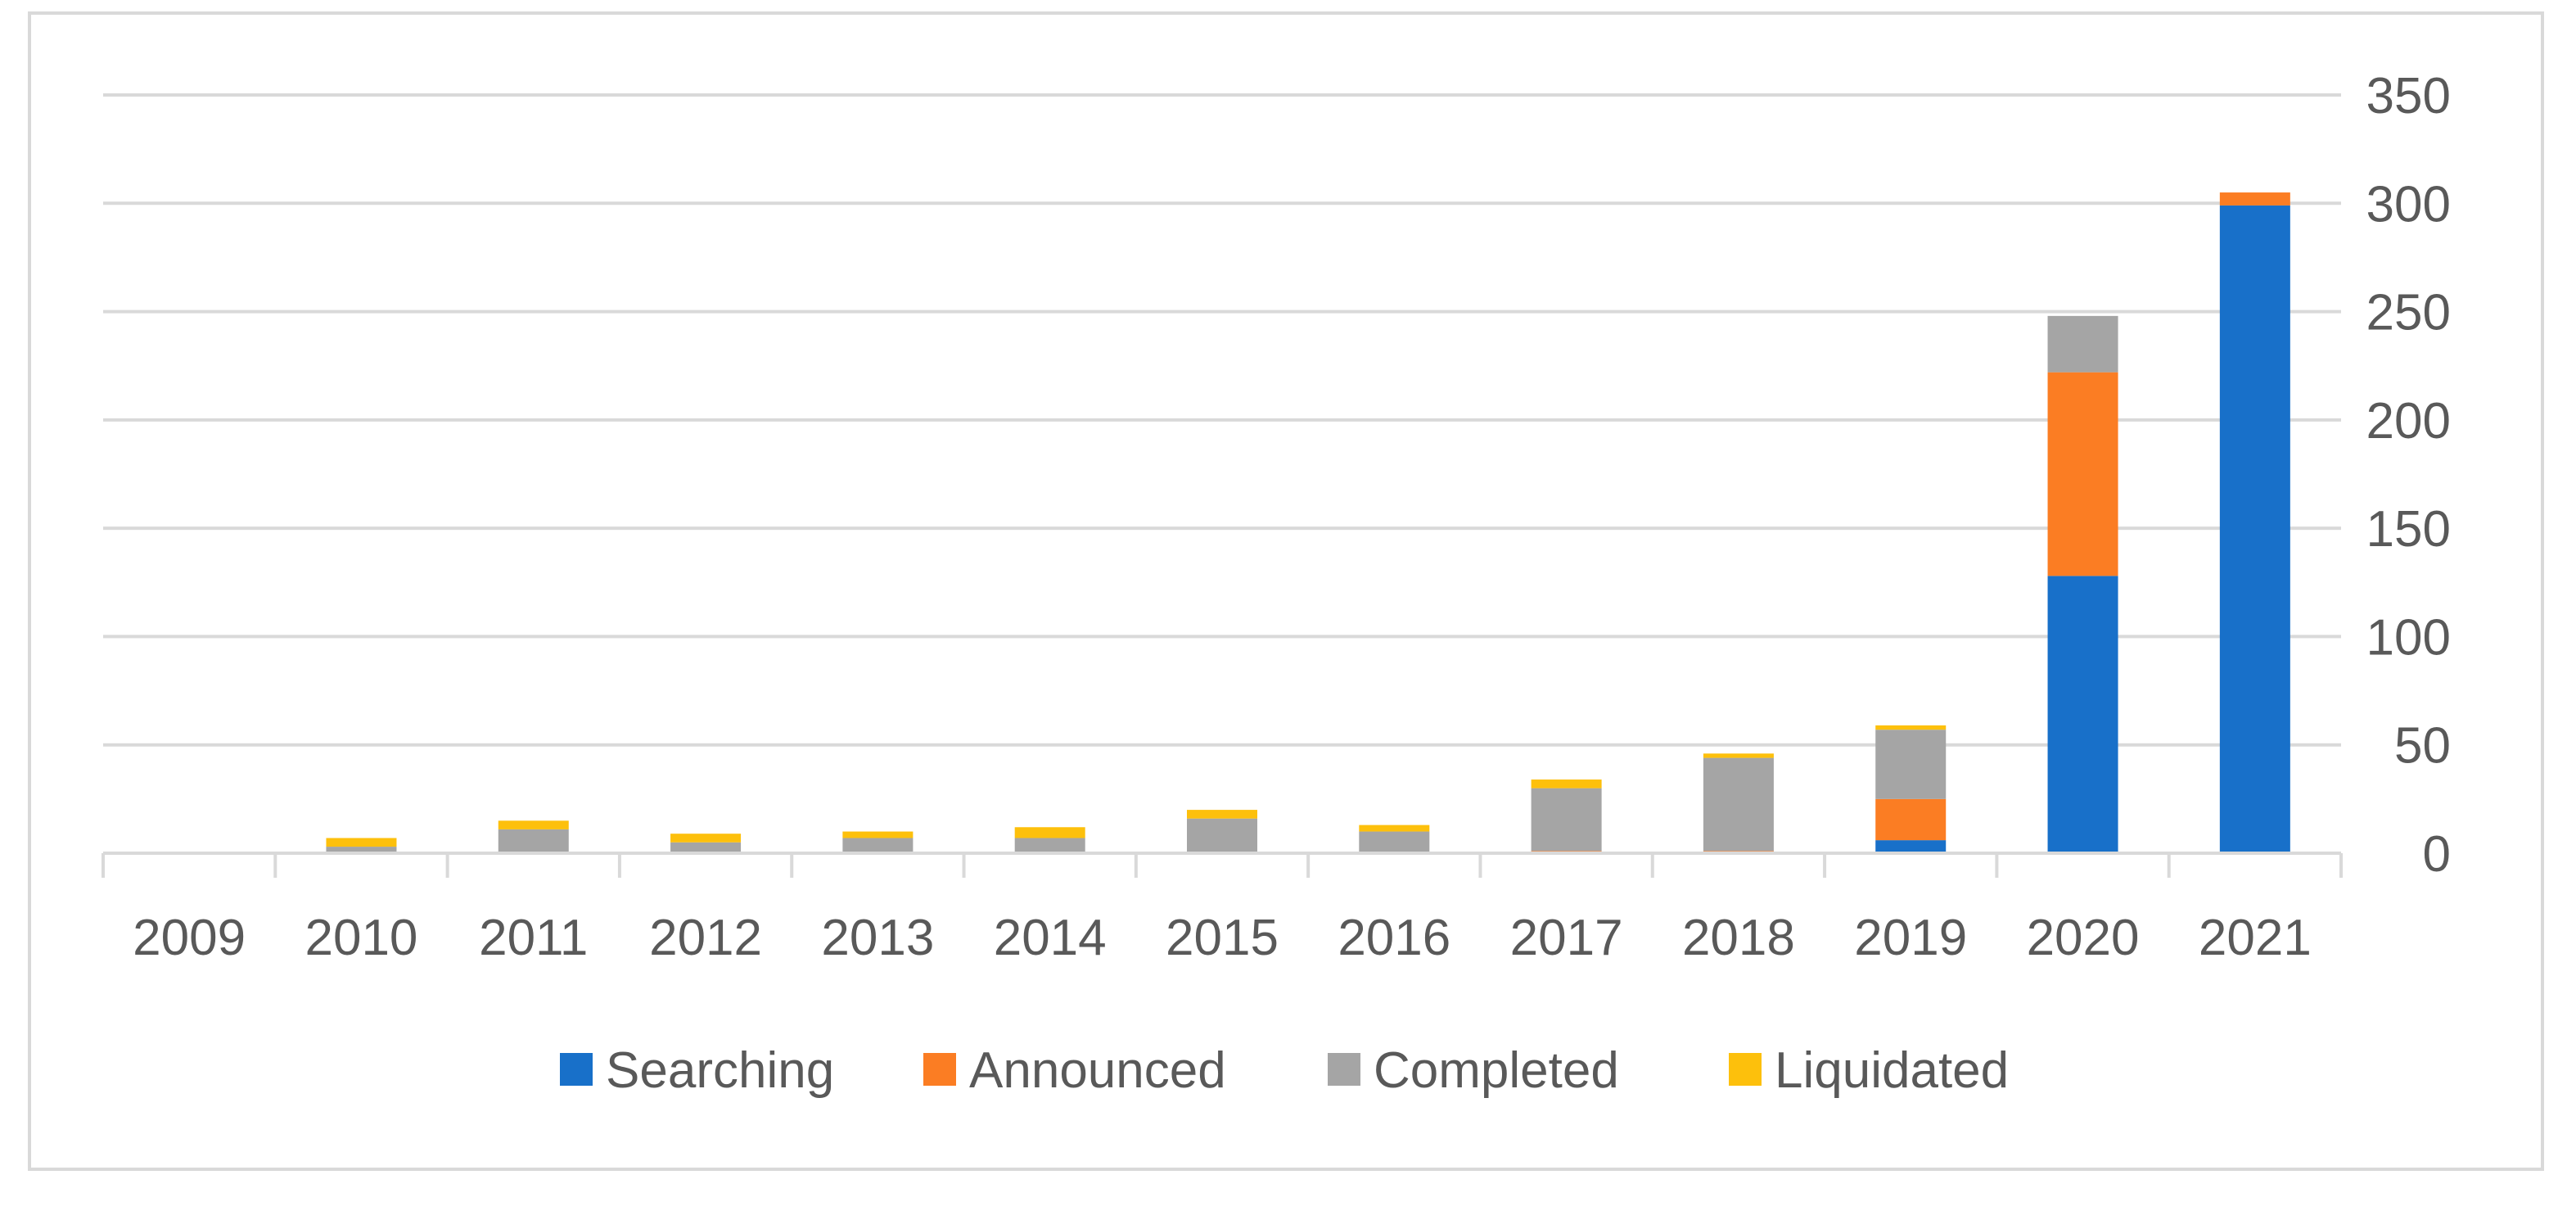  What do you see at coordinates (2082, 474) in the screenshot?
I see `bar-announced-2020` at bounding box center [2082, 474].